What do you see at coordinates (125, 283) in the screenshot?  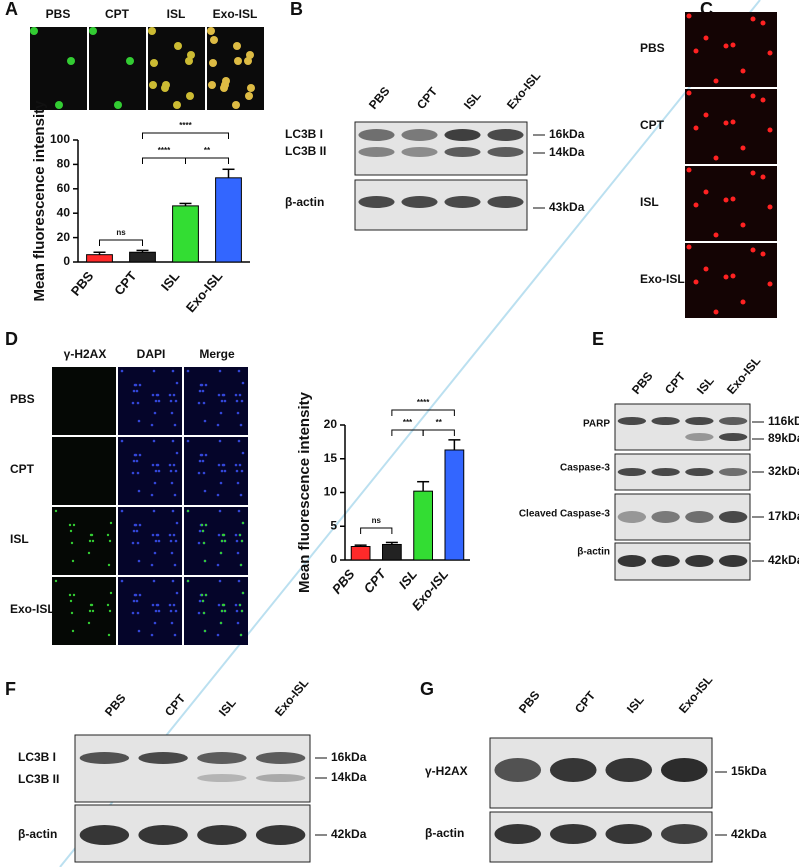 I see `x-tick-label: CPT` at bounding box center [125, 283].